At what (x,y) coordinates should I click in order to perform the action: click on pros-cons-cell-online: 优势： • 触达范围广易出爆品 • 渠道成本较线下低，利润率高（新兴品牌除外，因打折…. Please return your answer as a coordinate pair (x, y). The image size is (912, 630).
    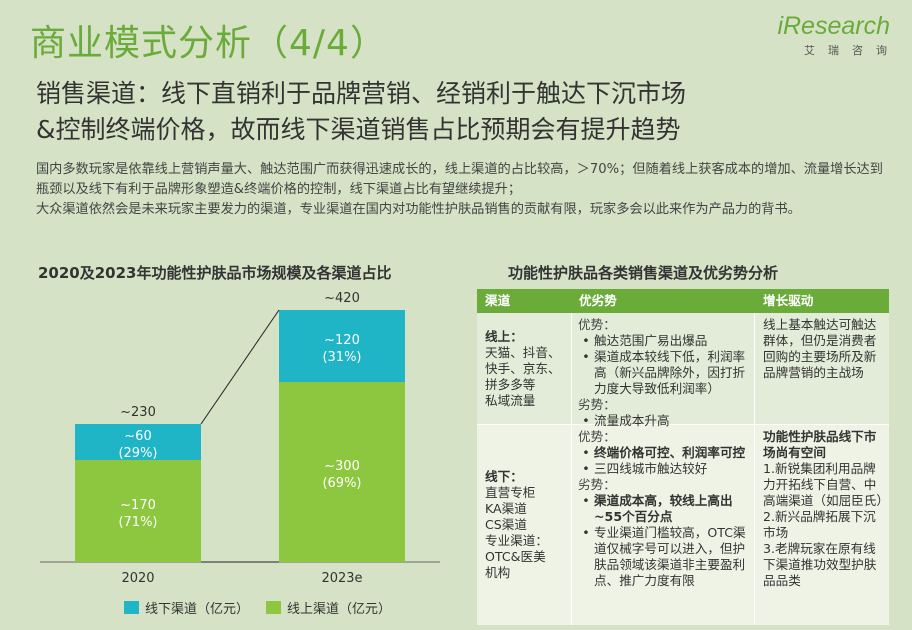
    Looking at the image, I should click on (663, 370).